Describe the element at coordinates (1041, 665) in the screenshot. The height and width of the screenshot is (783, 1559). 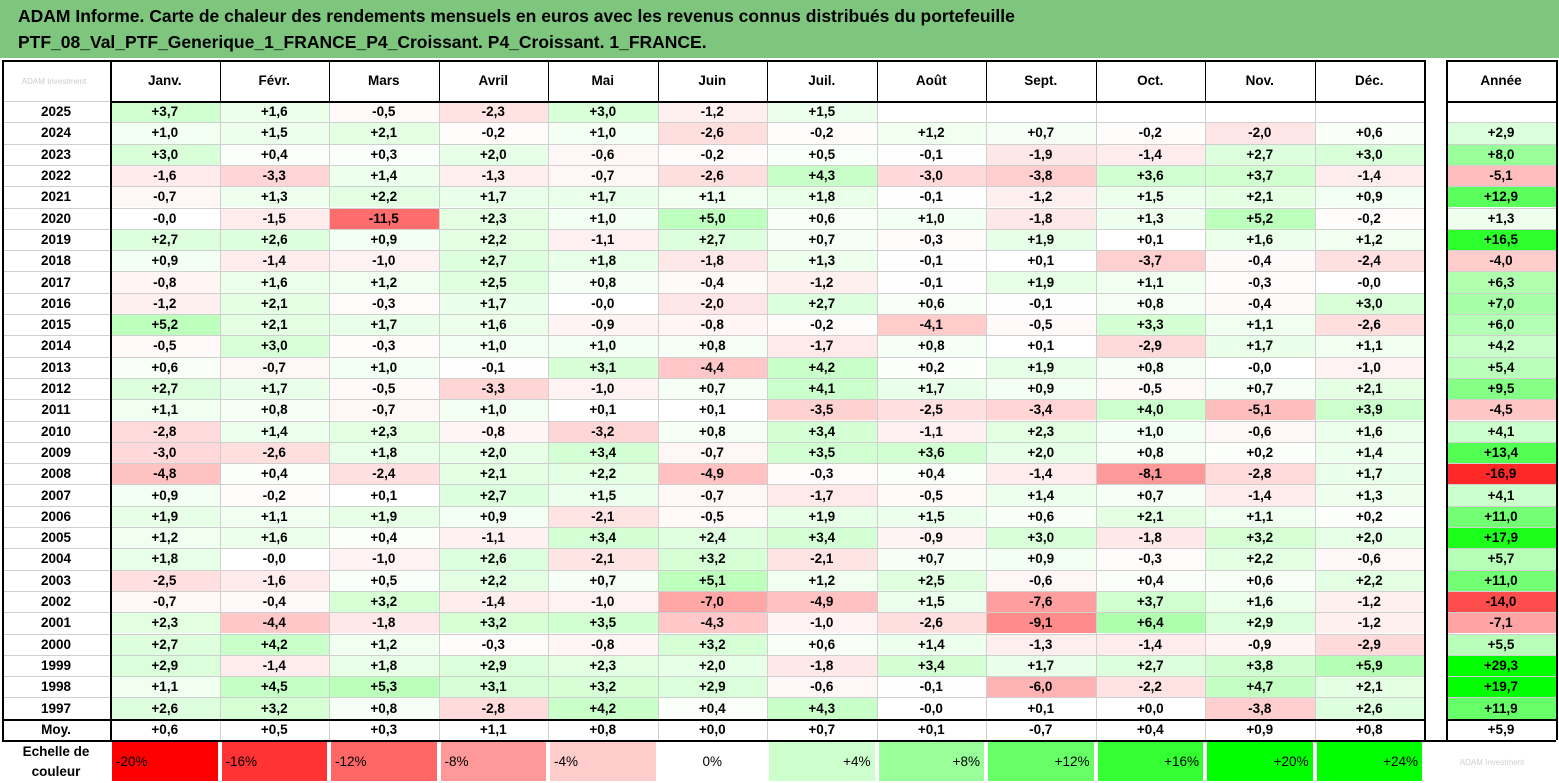
I see `heatmap-cell: +1,7` at that location.